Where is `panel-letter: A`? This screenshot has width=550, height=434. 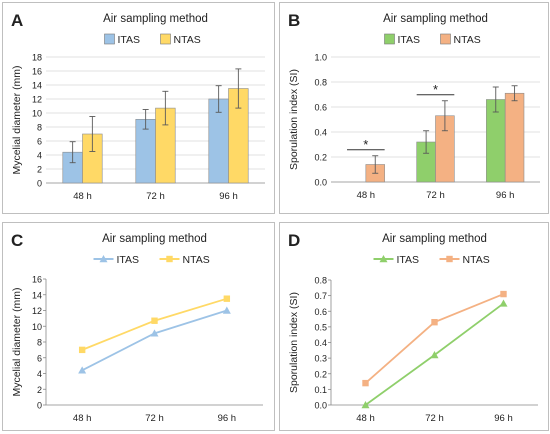 panel-letter: A is located at coordinates (17, 20).